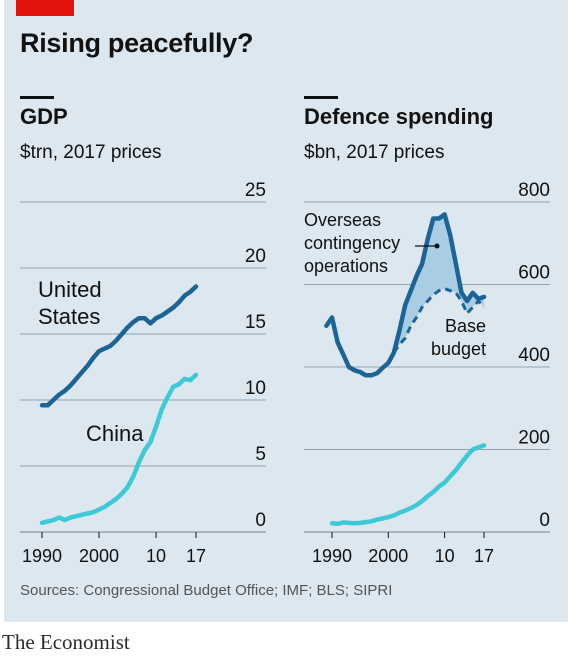 The image size is (573, 661). I want to click on chart-title: Rising peacefully?, so click(137, 43).